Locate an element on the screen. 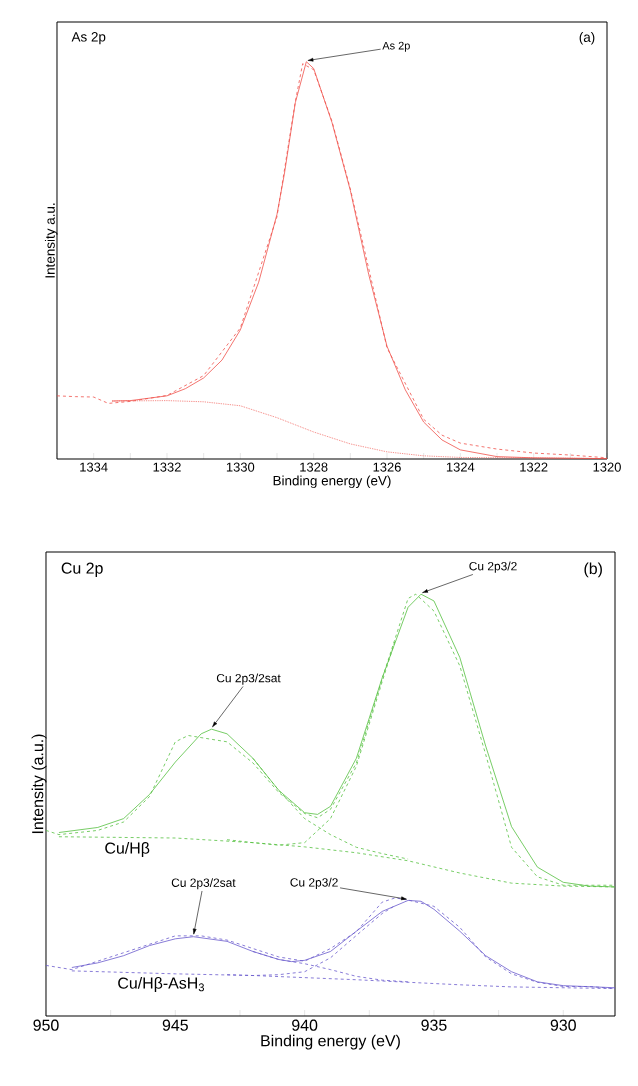 This screenshot has width=638, height=1086. x-tick-label: 1324 is located at coordinates (460, 467).